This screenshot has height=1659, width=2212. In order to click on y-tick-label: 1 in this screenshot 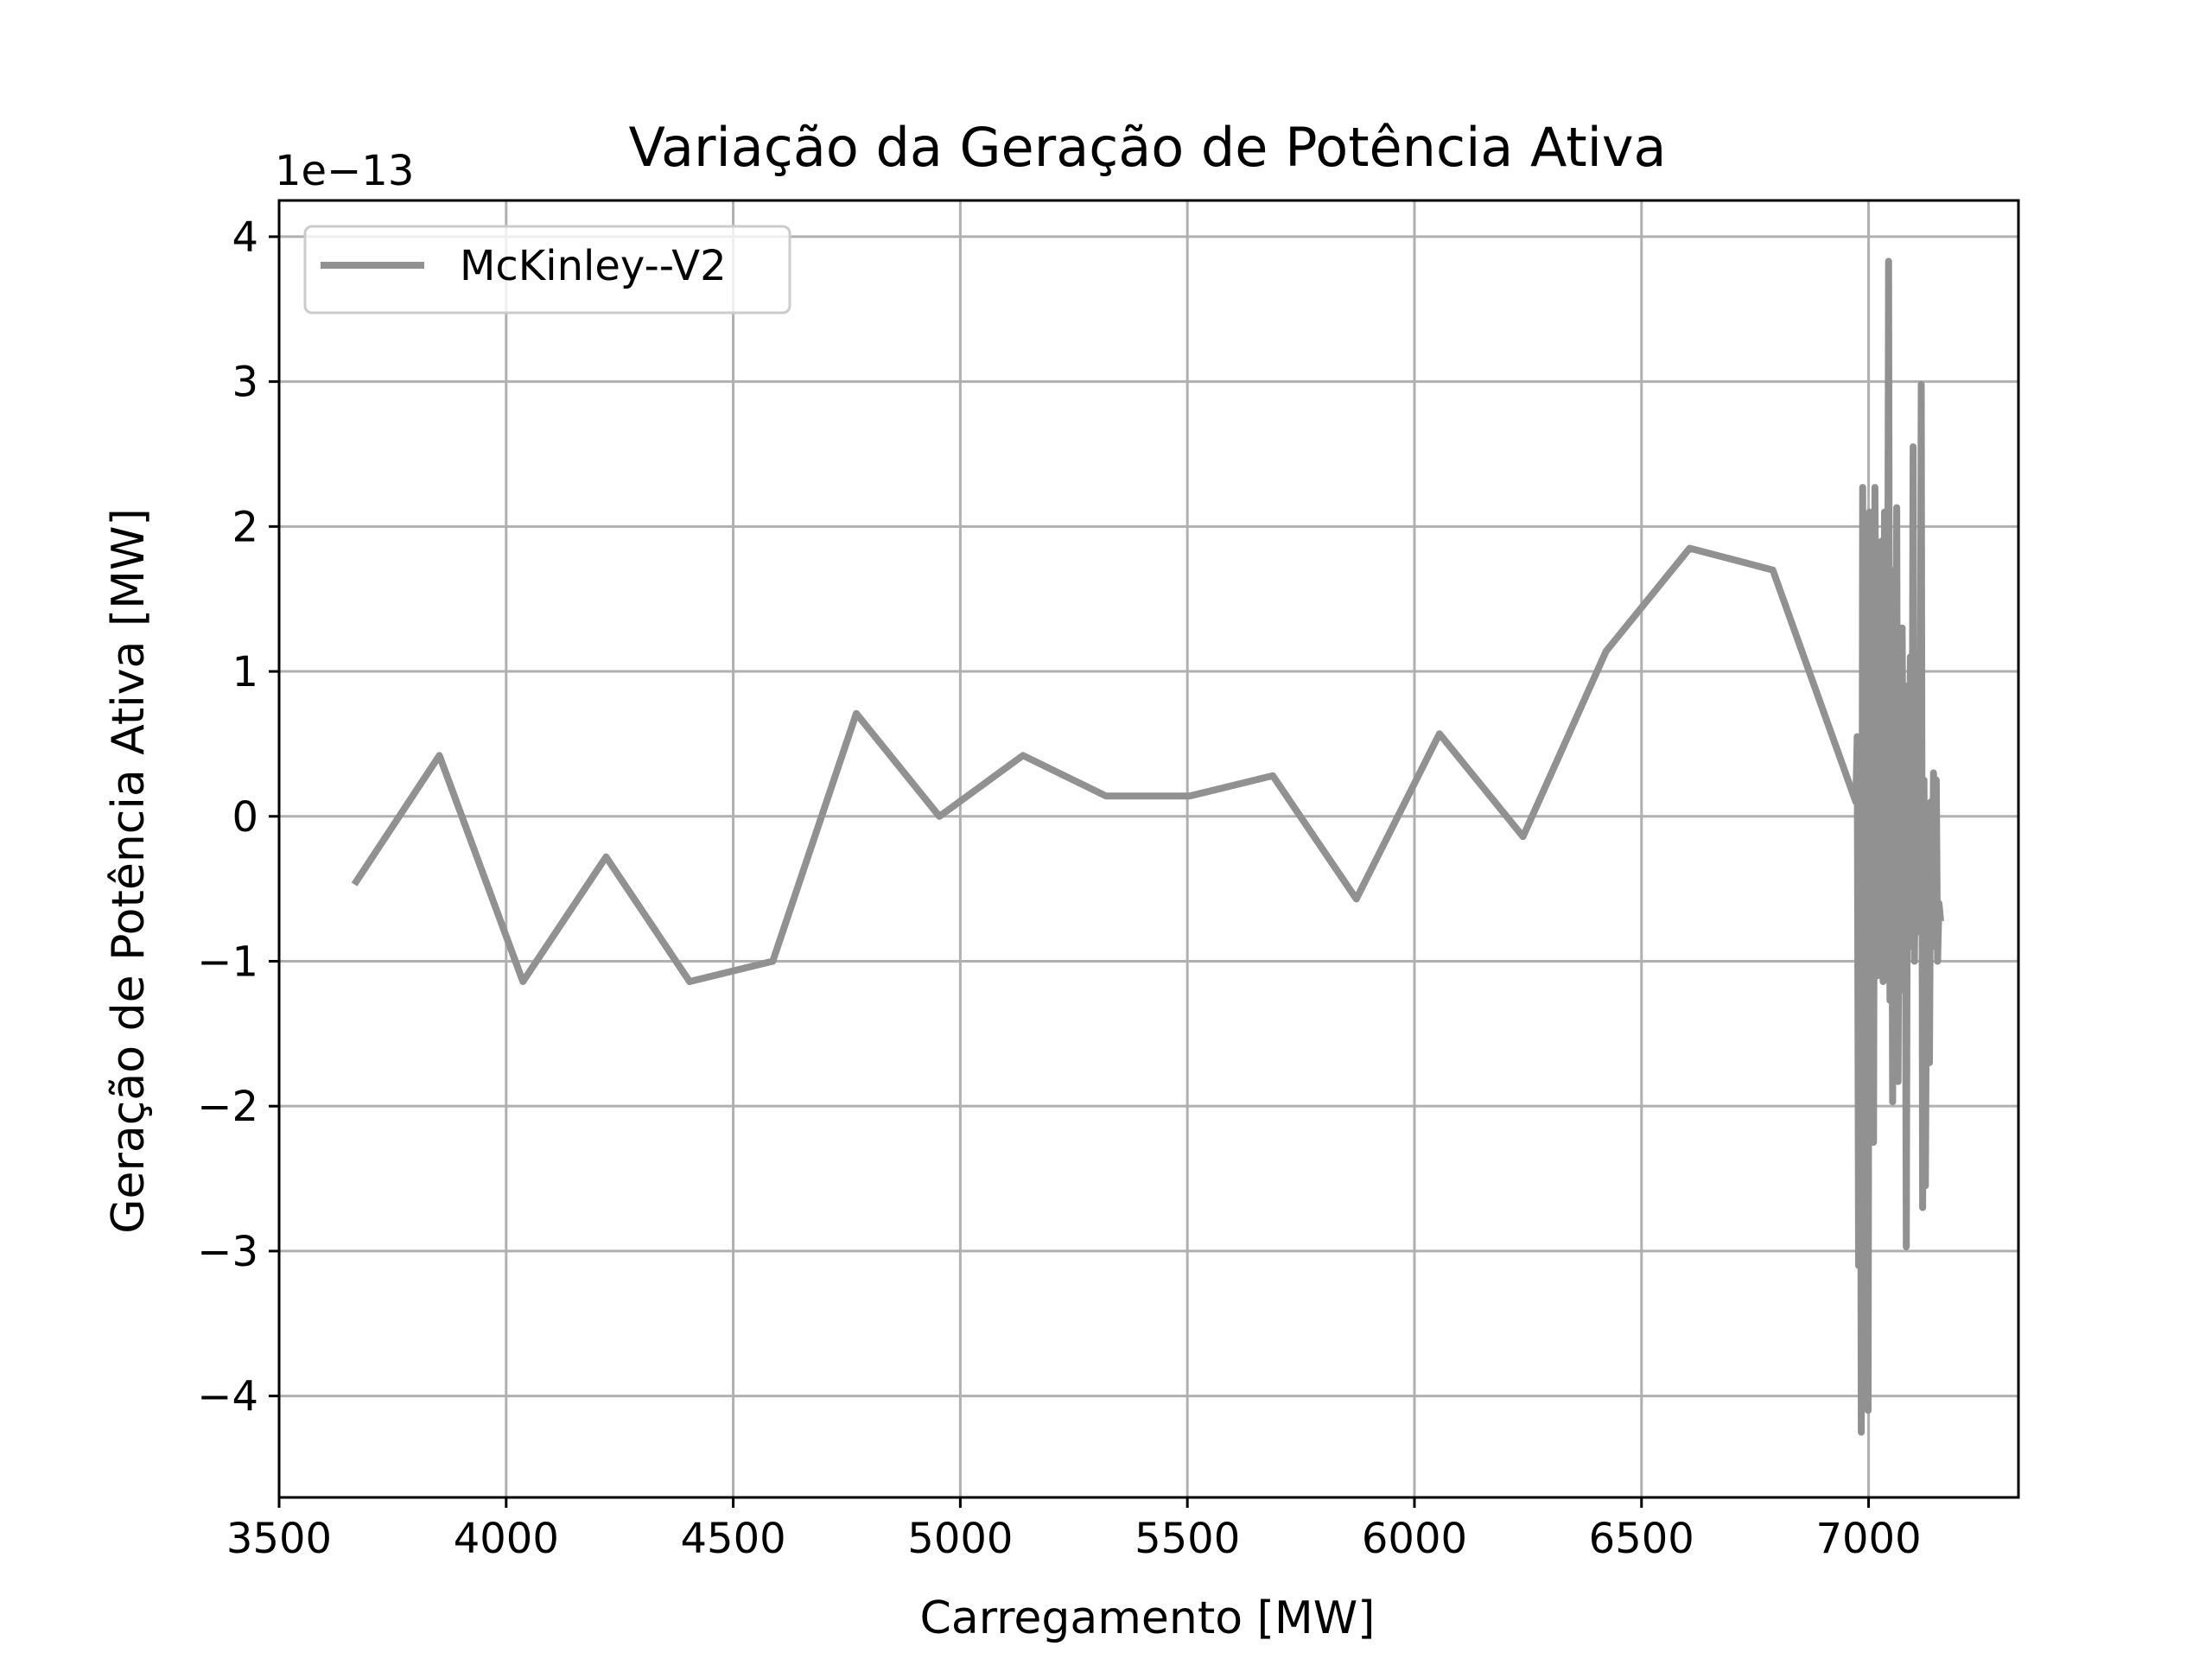, I will do `click(245, 672)`.